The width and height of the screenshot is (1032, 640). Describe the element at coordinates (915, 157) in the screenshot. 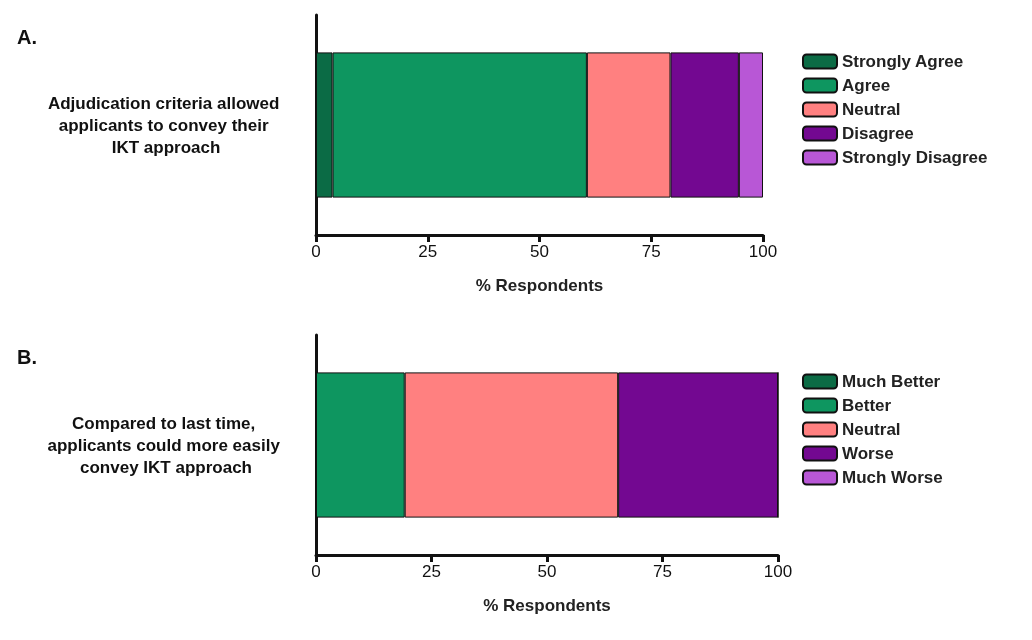

I see `legend-label: Strongly Disagree` at that location.